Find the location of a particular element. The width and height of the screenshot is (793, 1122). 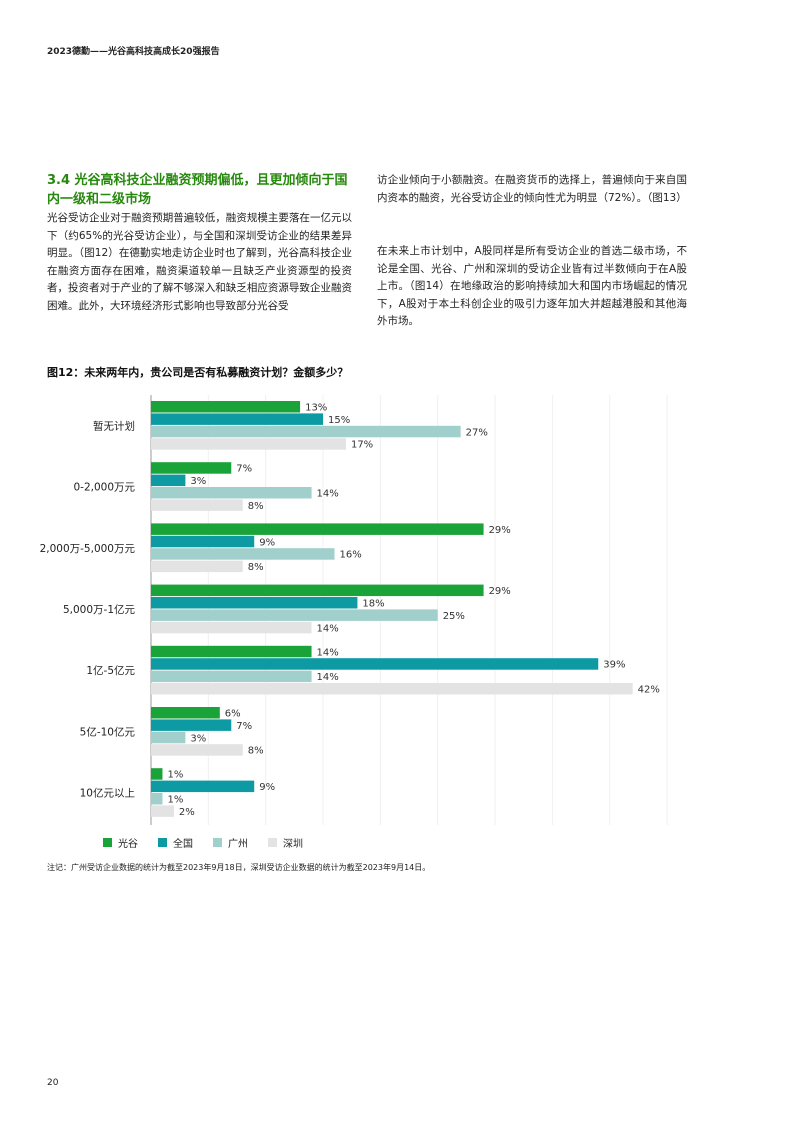

category-label: 5亿-10亿元 is located at coordinates (108, 731).